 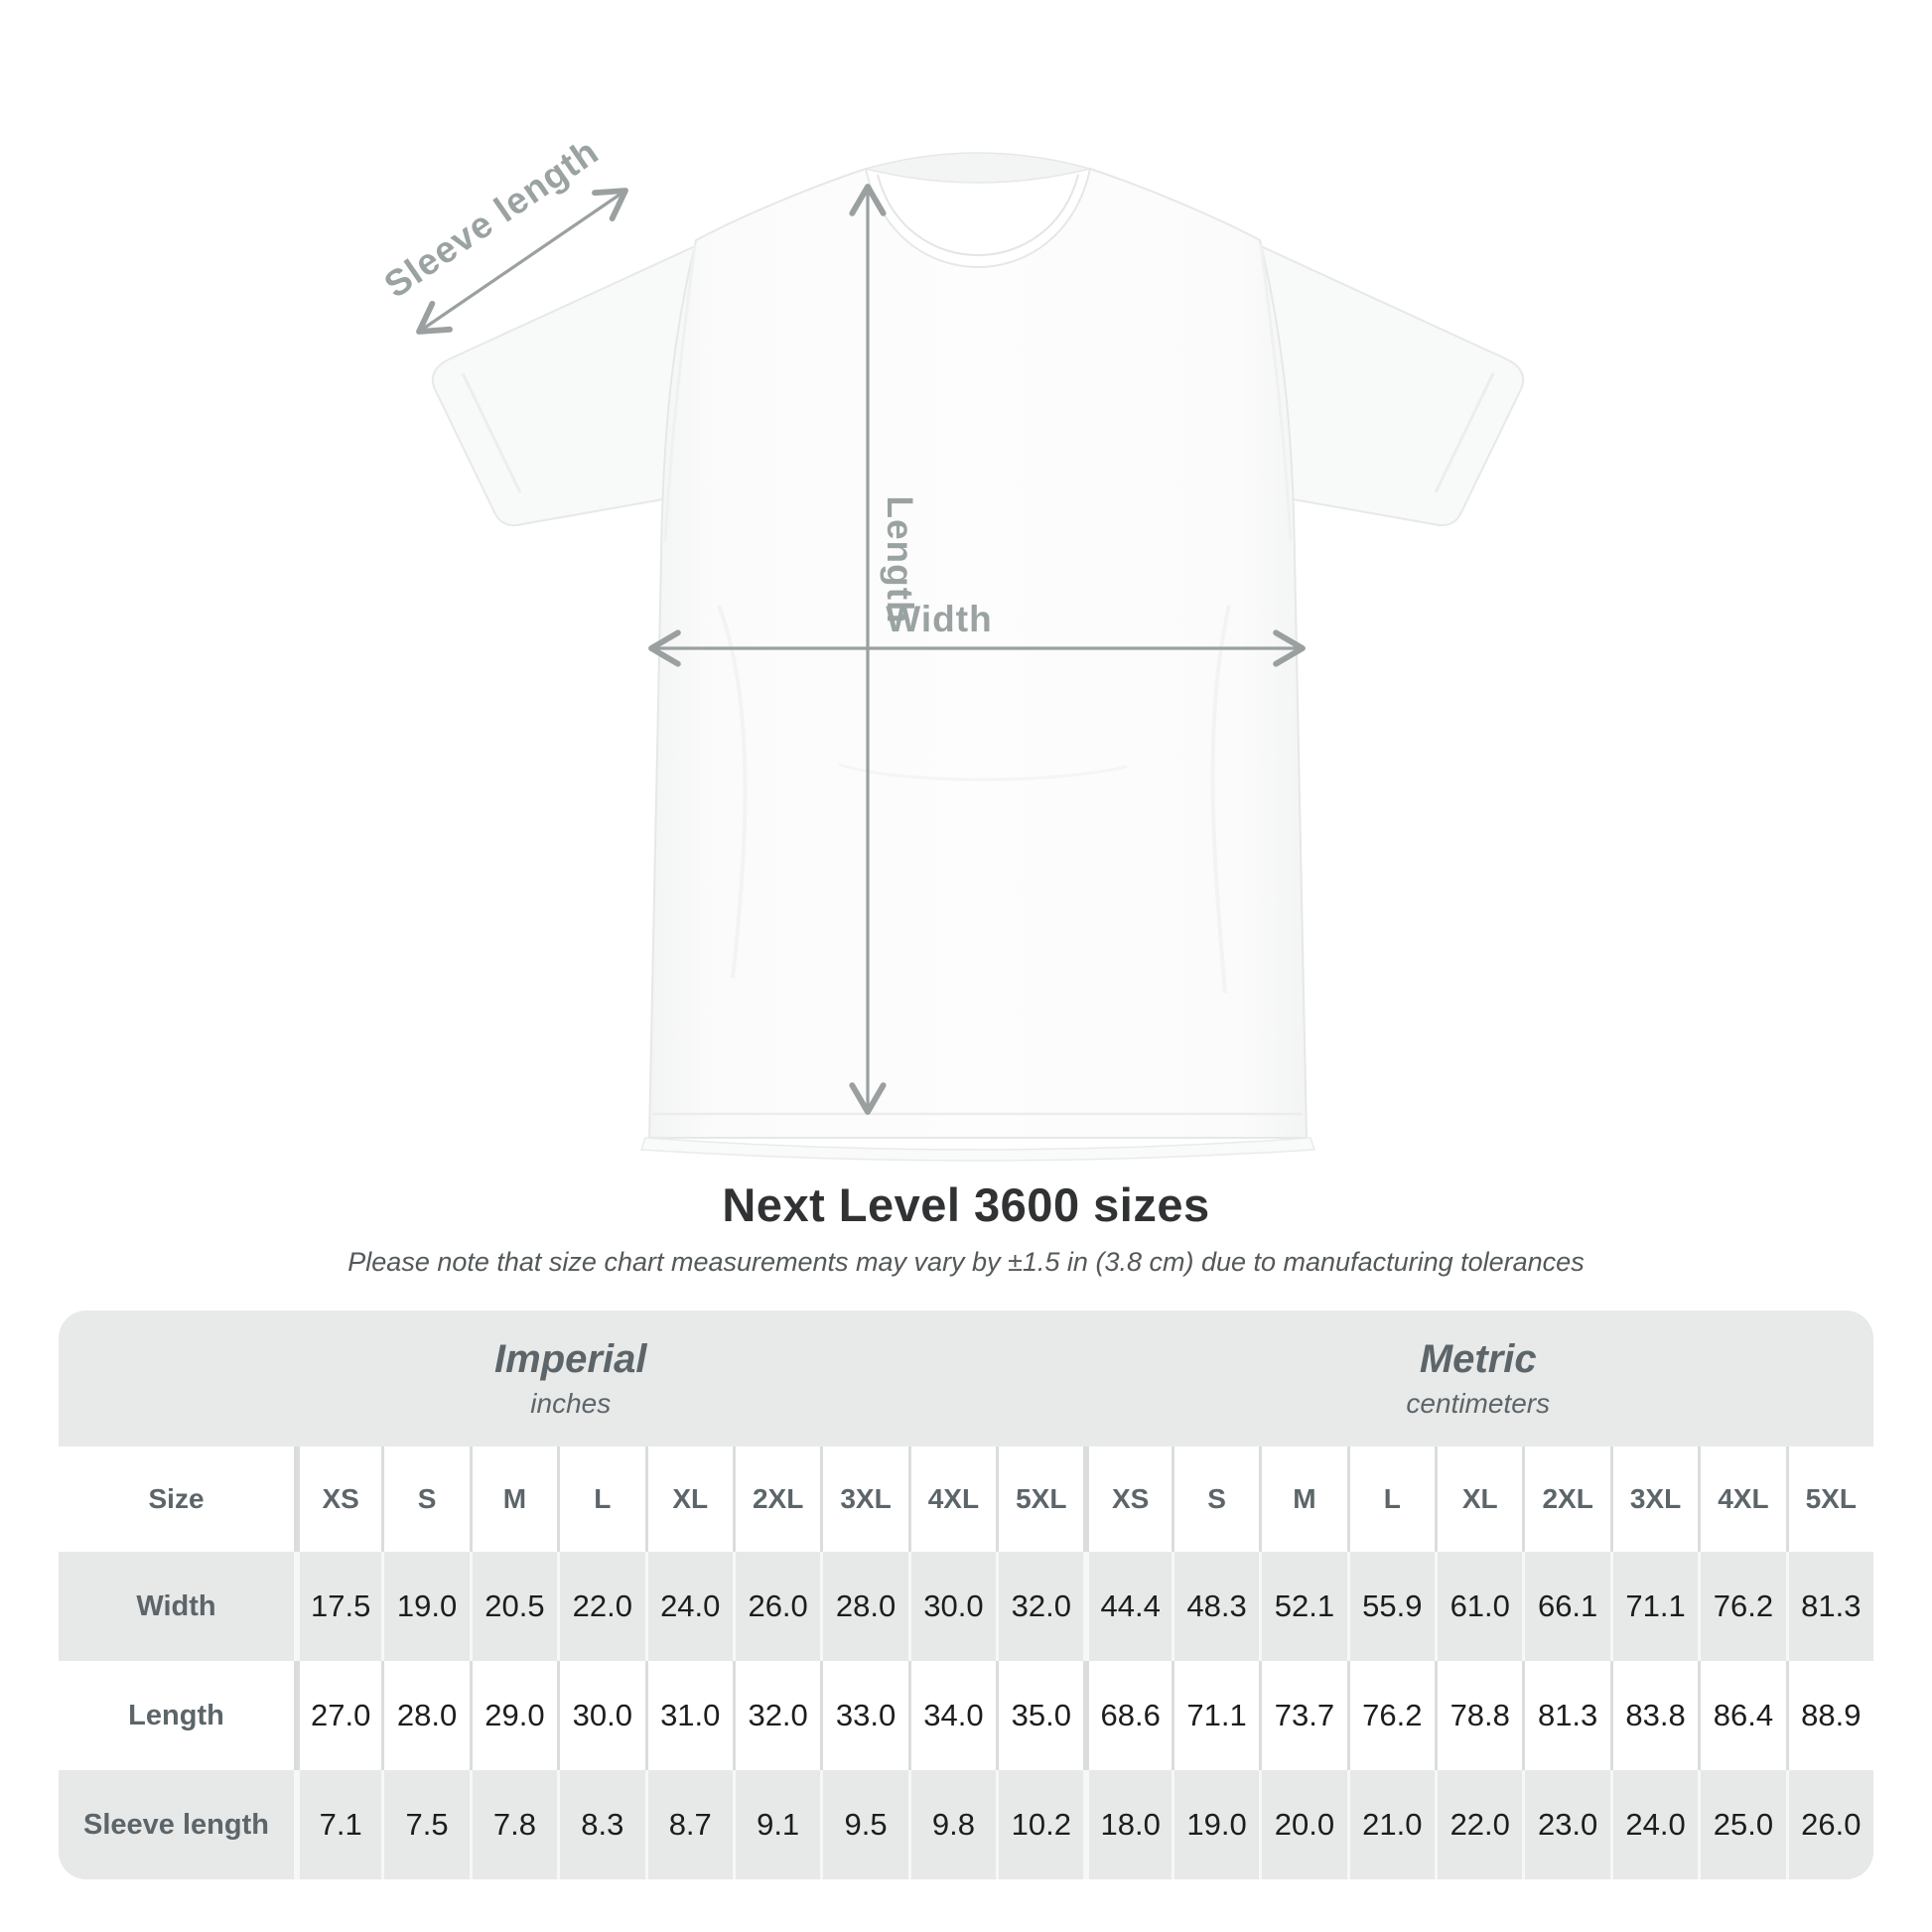 I want to click on size-col-imperial-xs: XS, so click(x=338, y=1499).